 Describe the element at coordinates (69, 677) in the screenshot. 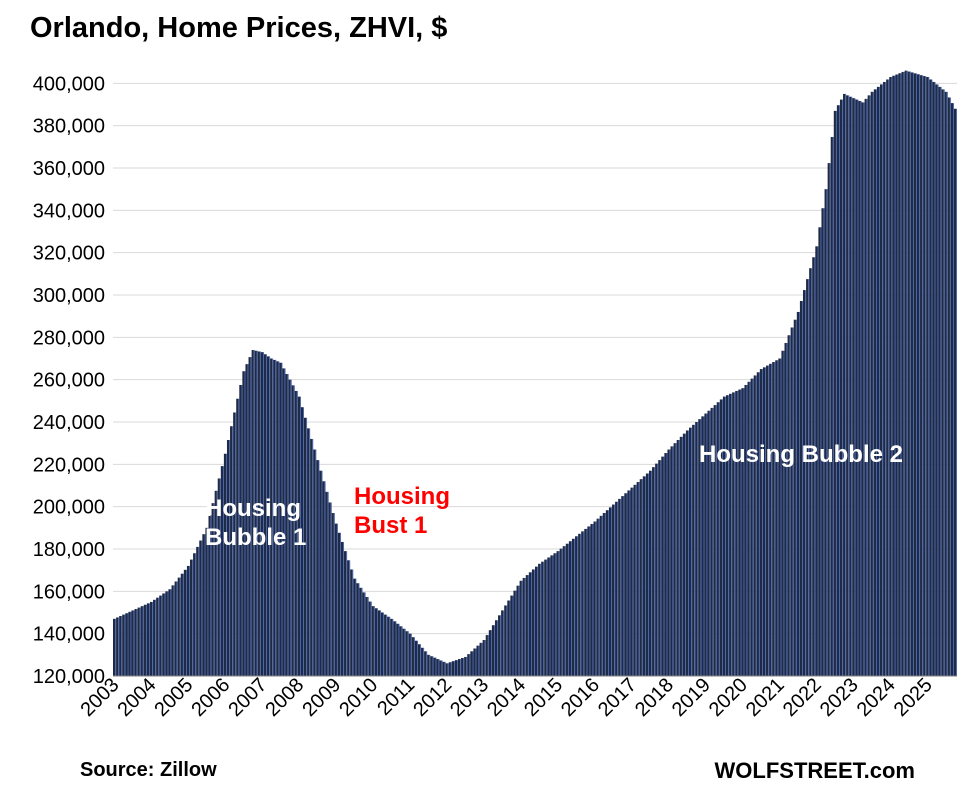

I see `y-tick-label: 120,000` at that location.